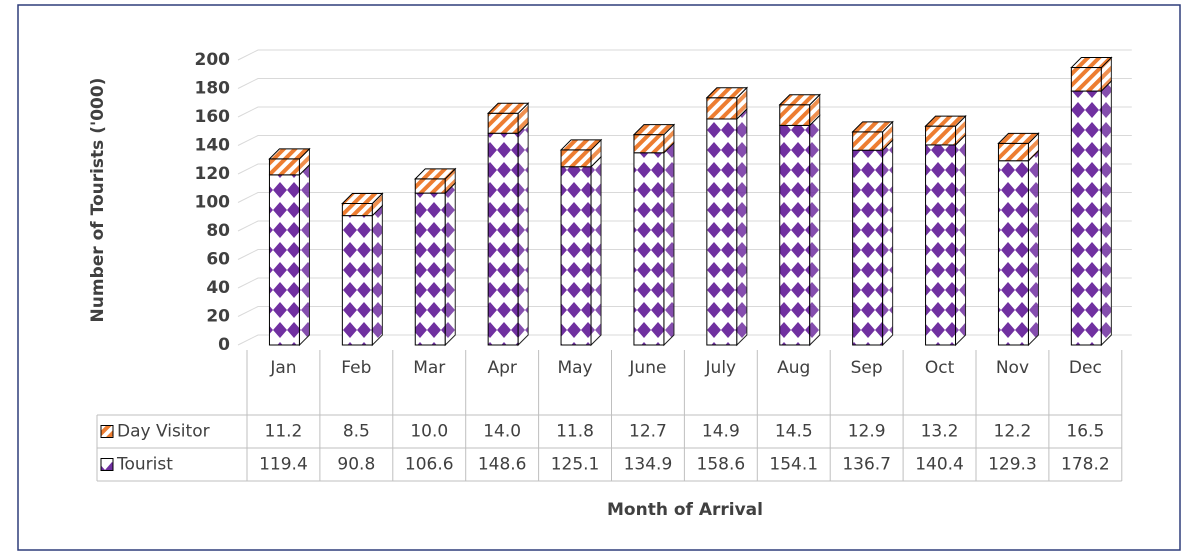 Image resolution: width=1198 pixels, height=556 pixels. What do you see at coordinates (575, 432) in the screenshot?
I see `table-value: 11.8` at bounding box center [575, 432].